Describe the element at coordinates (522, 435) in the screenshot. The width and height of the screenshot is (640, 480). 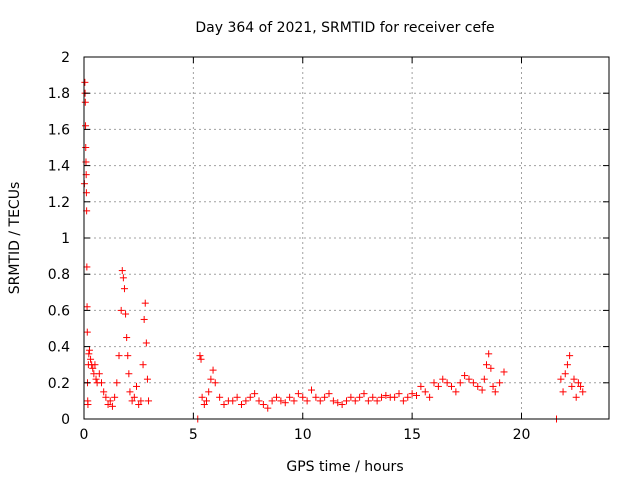
I see `x-tick-label: 20` at that location.